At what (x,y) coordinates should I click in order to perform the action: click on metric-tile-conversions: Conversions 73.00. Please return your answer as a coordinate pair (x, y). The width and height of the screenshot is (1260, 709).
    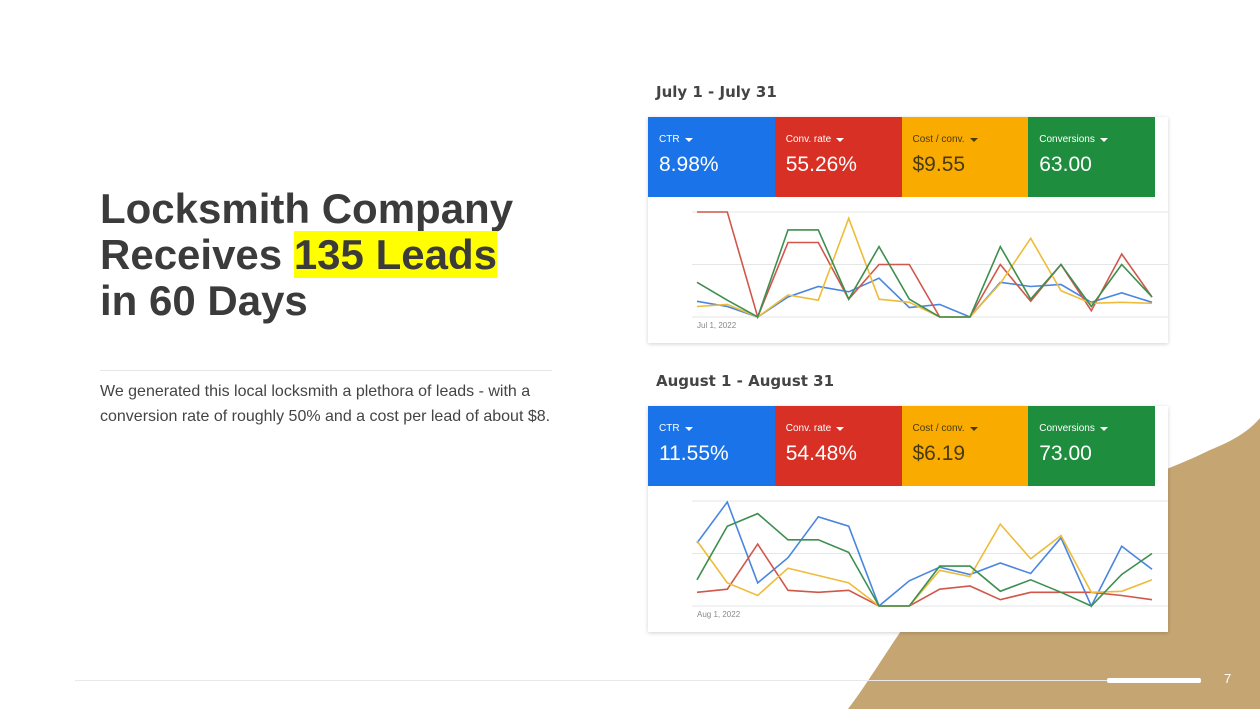
    Looking at the image, I should click on (1091, 446).